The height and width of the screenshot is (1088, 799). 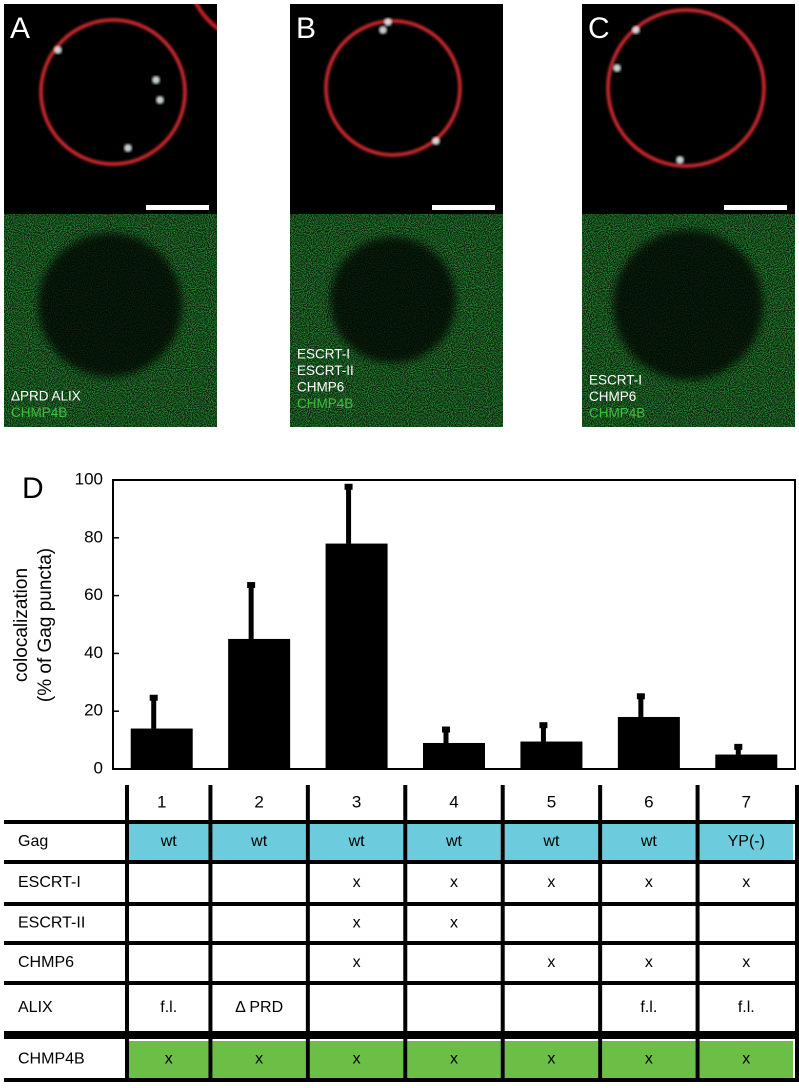 I want to click on y-axis-label: colocalization, so click(x=21, y=625).